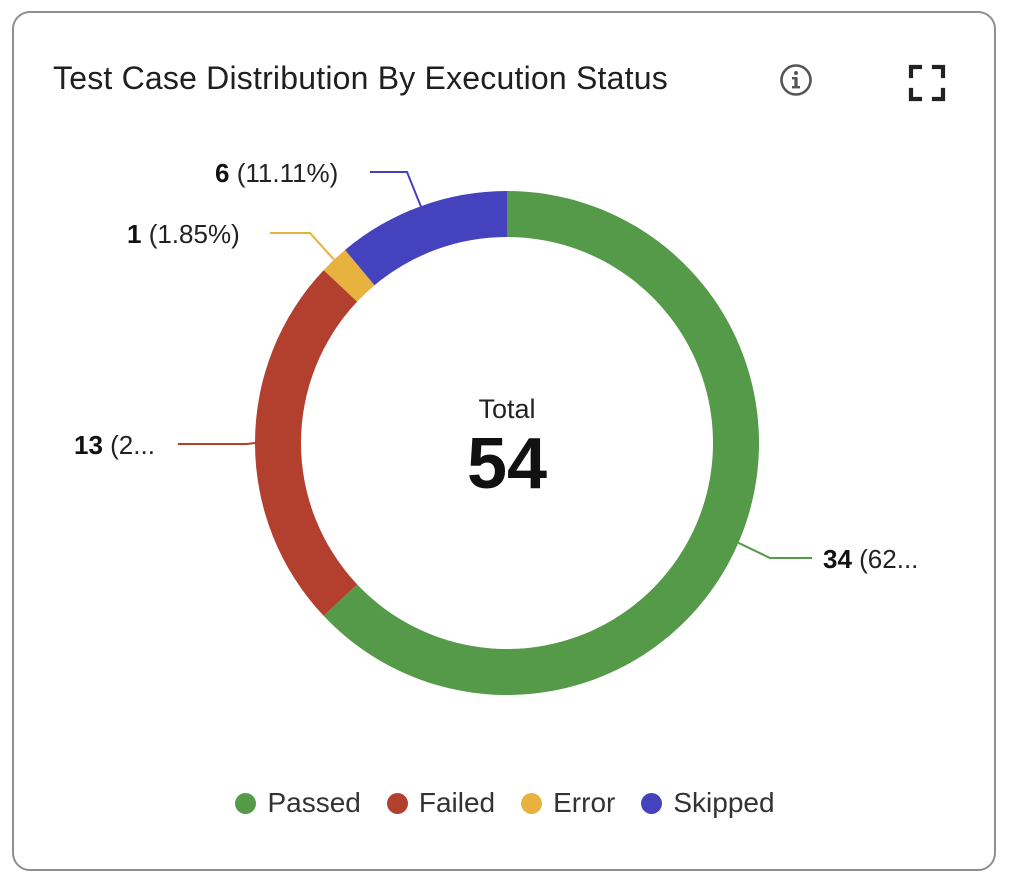 This screenshot has height=880, width=1010. Describe the element at coordinates (457, 802) in the screenshot. I see `legend-label-failed: Failed` at that location.